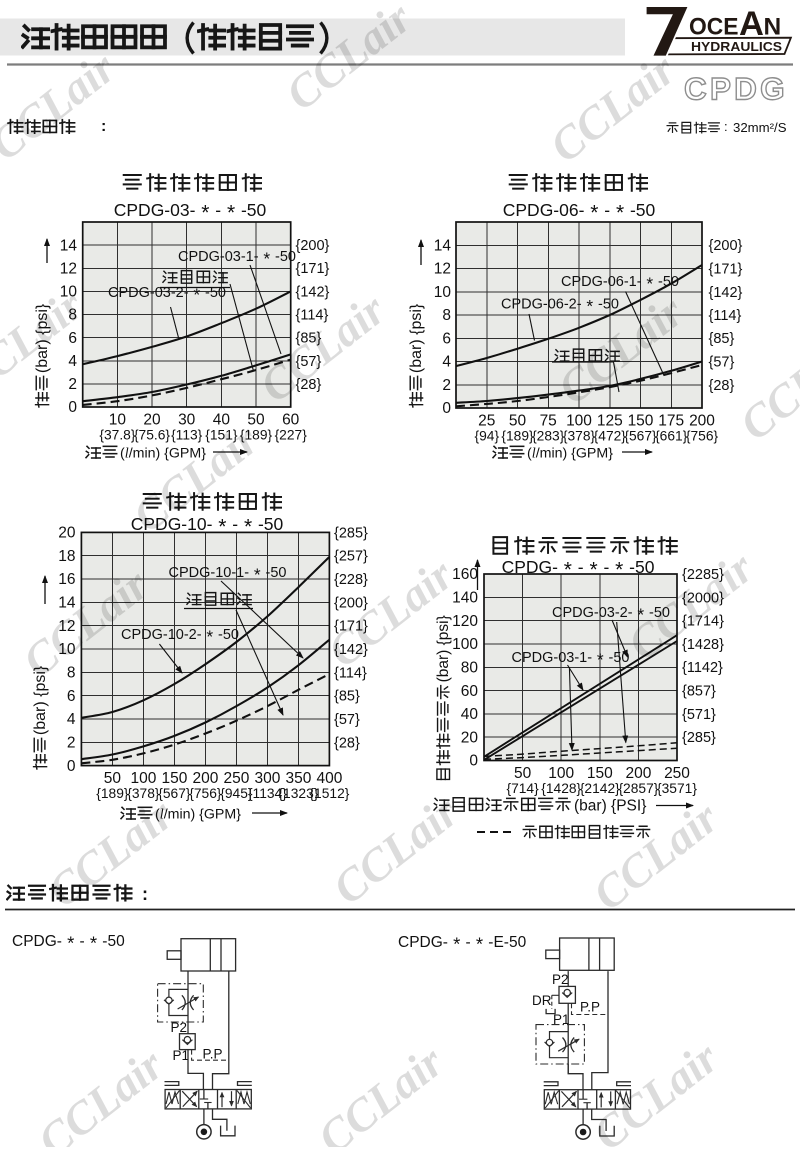  What do you see at coordinates (610, 421) in the screenshot?
I see `svg-text: 125` at bounding box center [610, 421].